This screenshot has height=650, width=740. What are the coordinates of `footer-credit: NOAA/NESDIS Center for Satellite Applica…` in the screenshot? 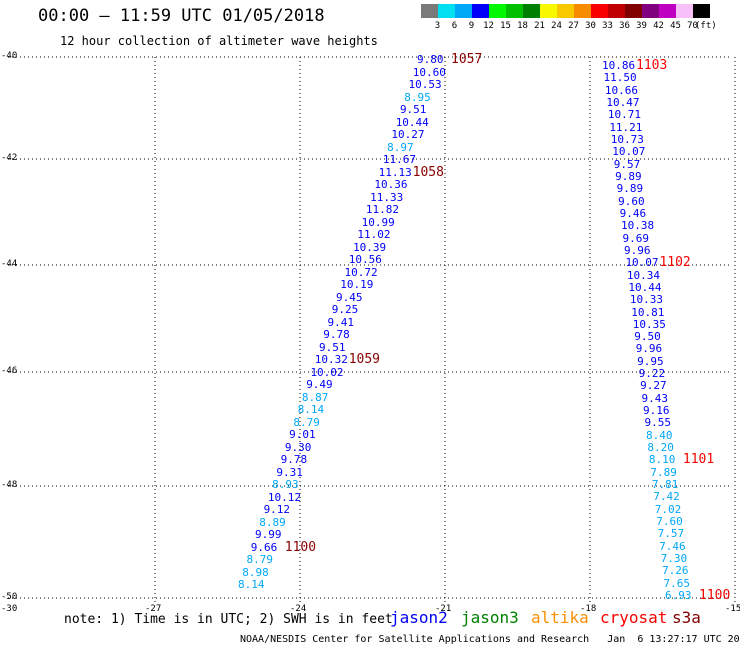 It's located at (490, 639).